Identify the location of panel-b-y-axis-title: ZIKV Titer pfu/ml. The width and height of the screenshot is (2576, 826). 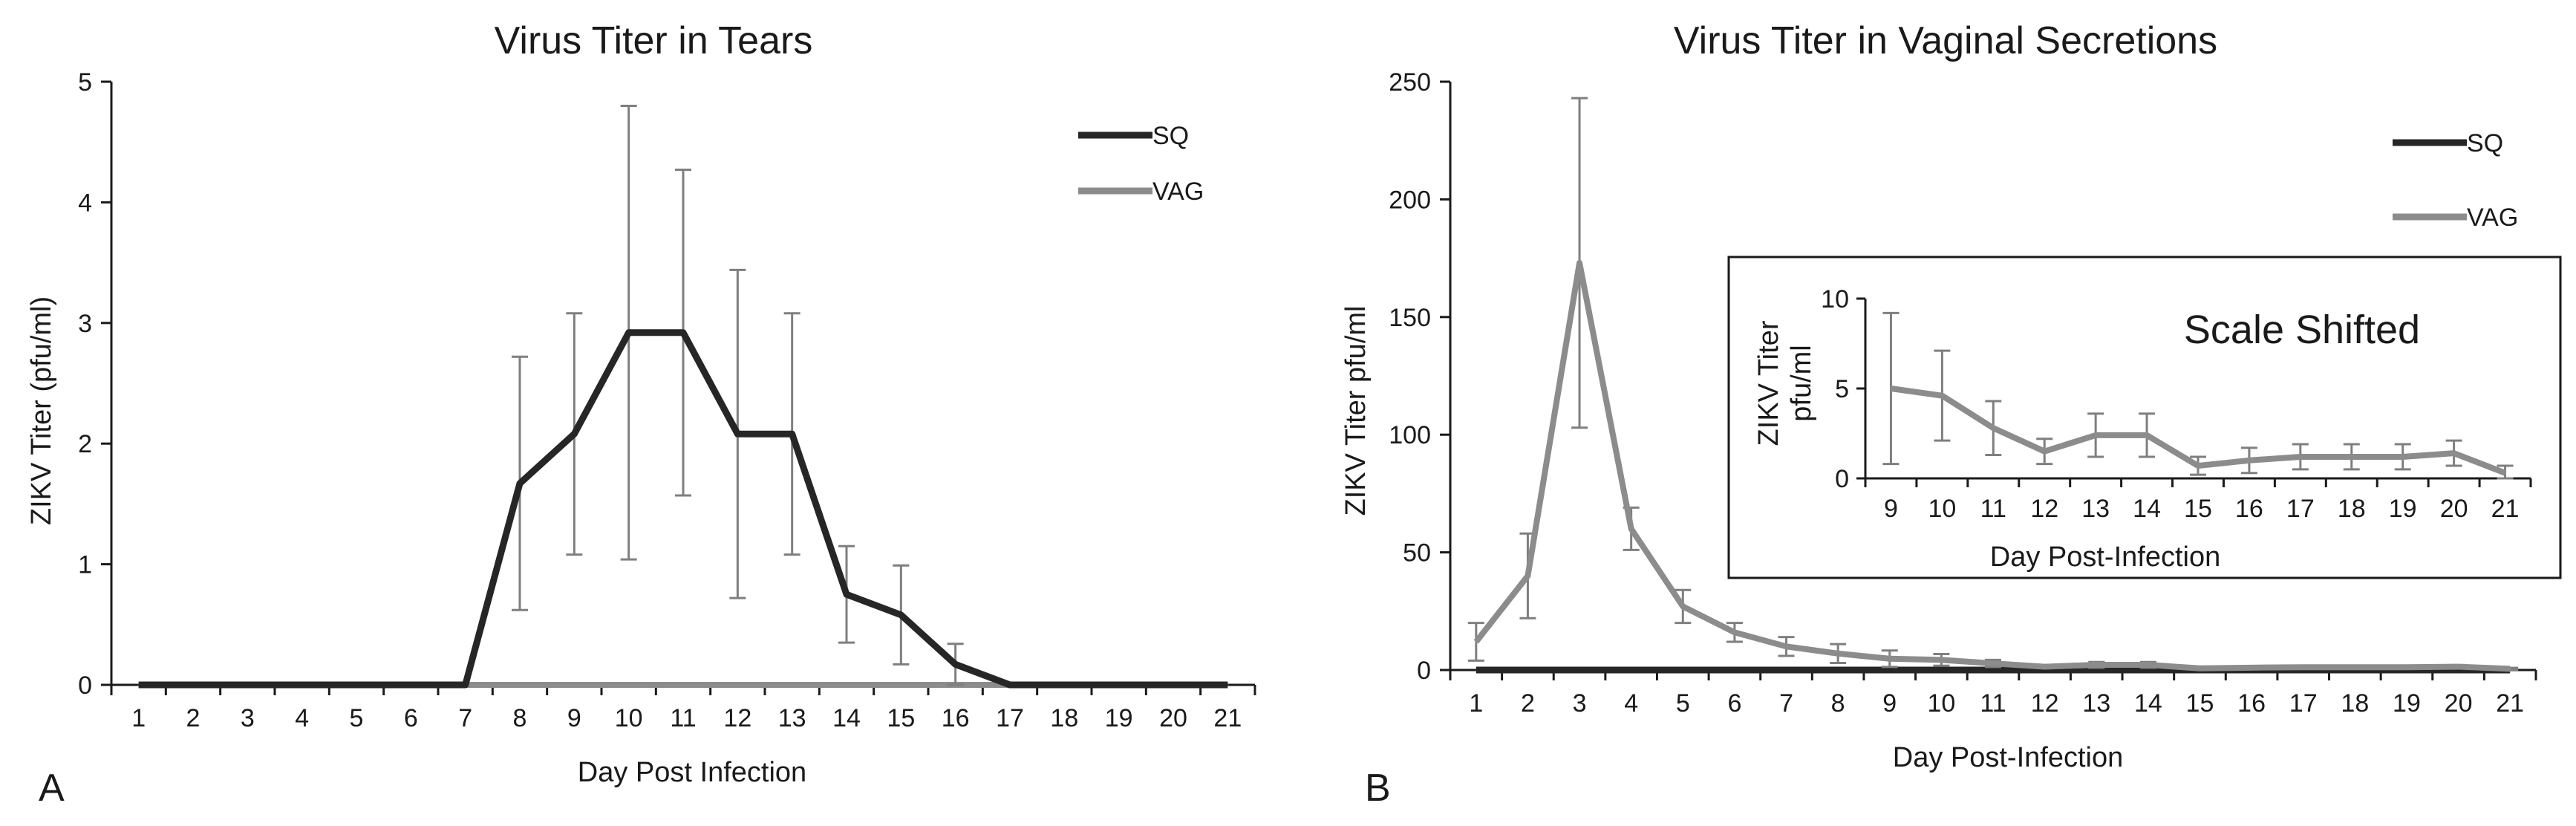
(1356, 411).